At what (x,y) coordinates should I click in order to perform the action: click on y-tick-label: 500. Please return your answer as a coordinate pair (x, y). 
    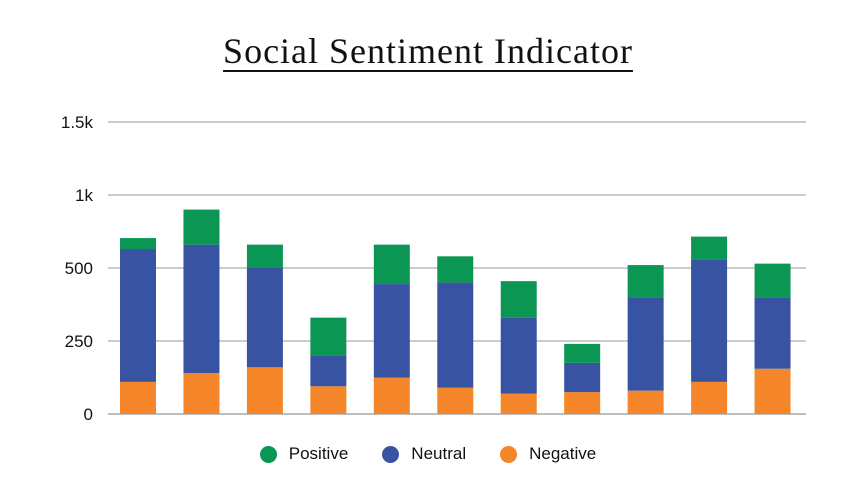
    Looking at the image, I should click on (79, 268).